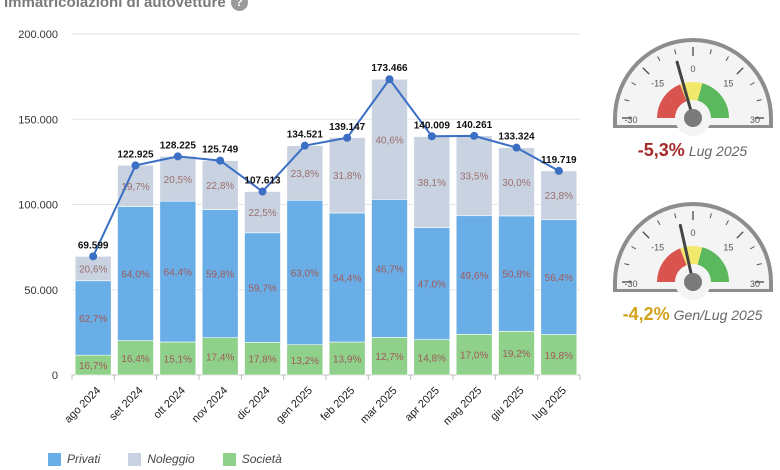  Describe the element at coordinates (432, 125) in the screenshot. I see `total-label: 140.009` at that location.